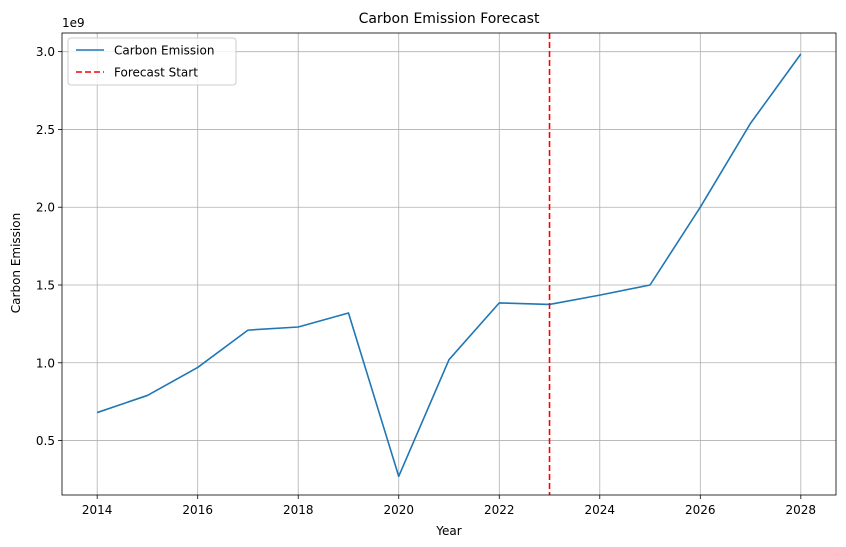 The image size is (846, 547). Describe the element at coordinates (801, 510) in the screenshot. I see `x-tick-label: 2028` at that location.